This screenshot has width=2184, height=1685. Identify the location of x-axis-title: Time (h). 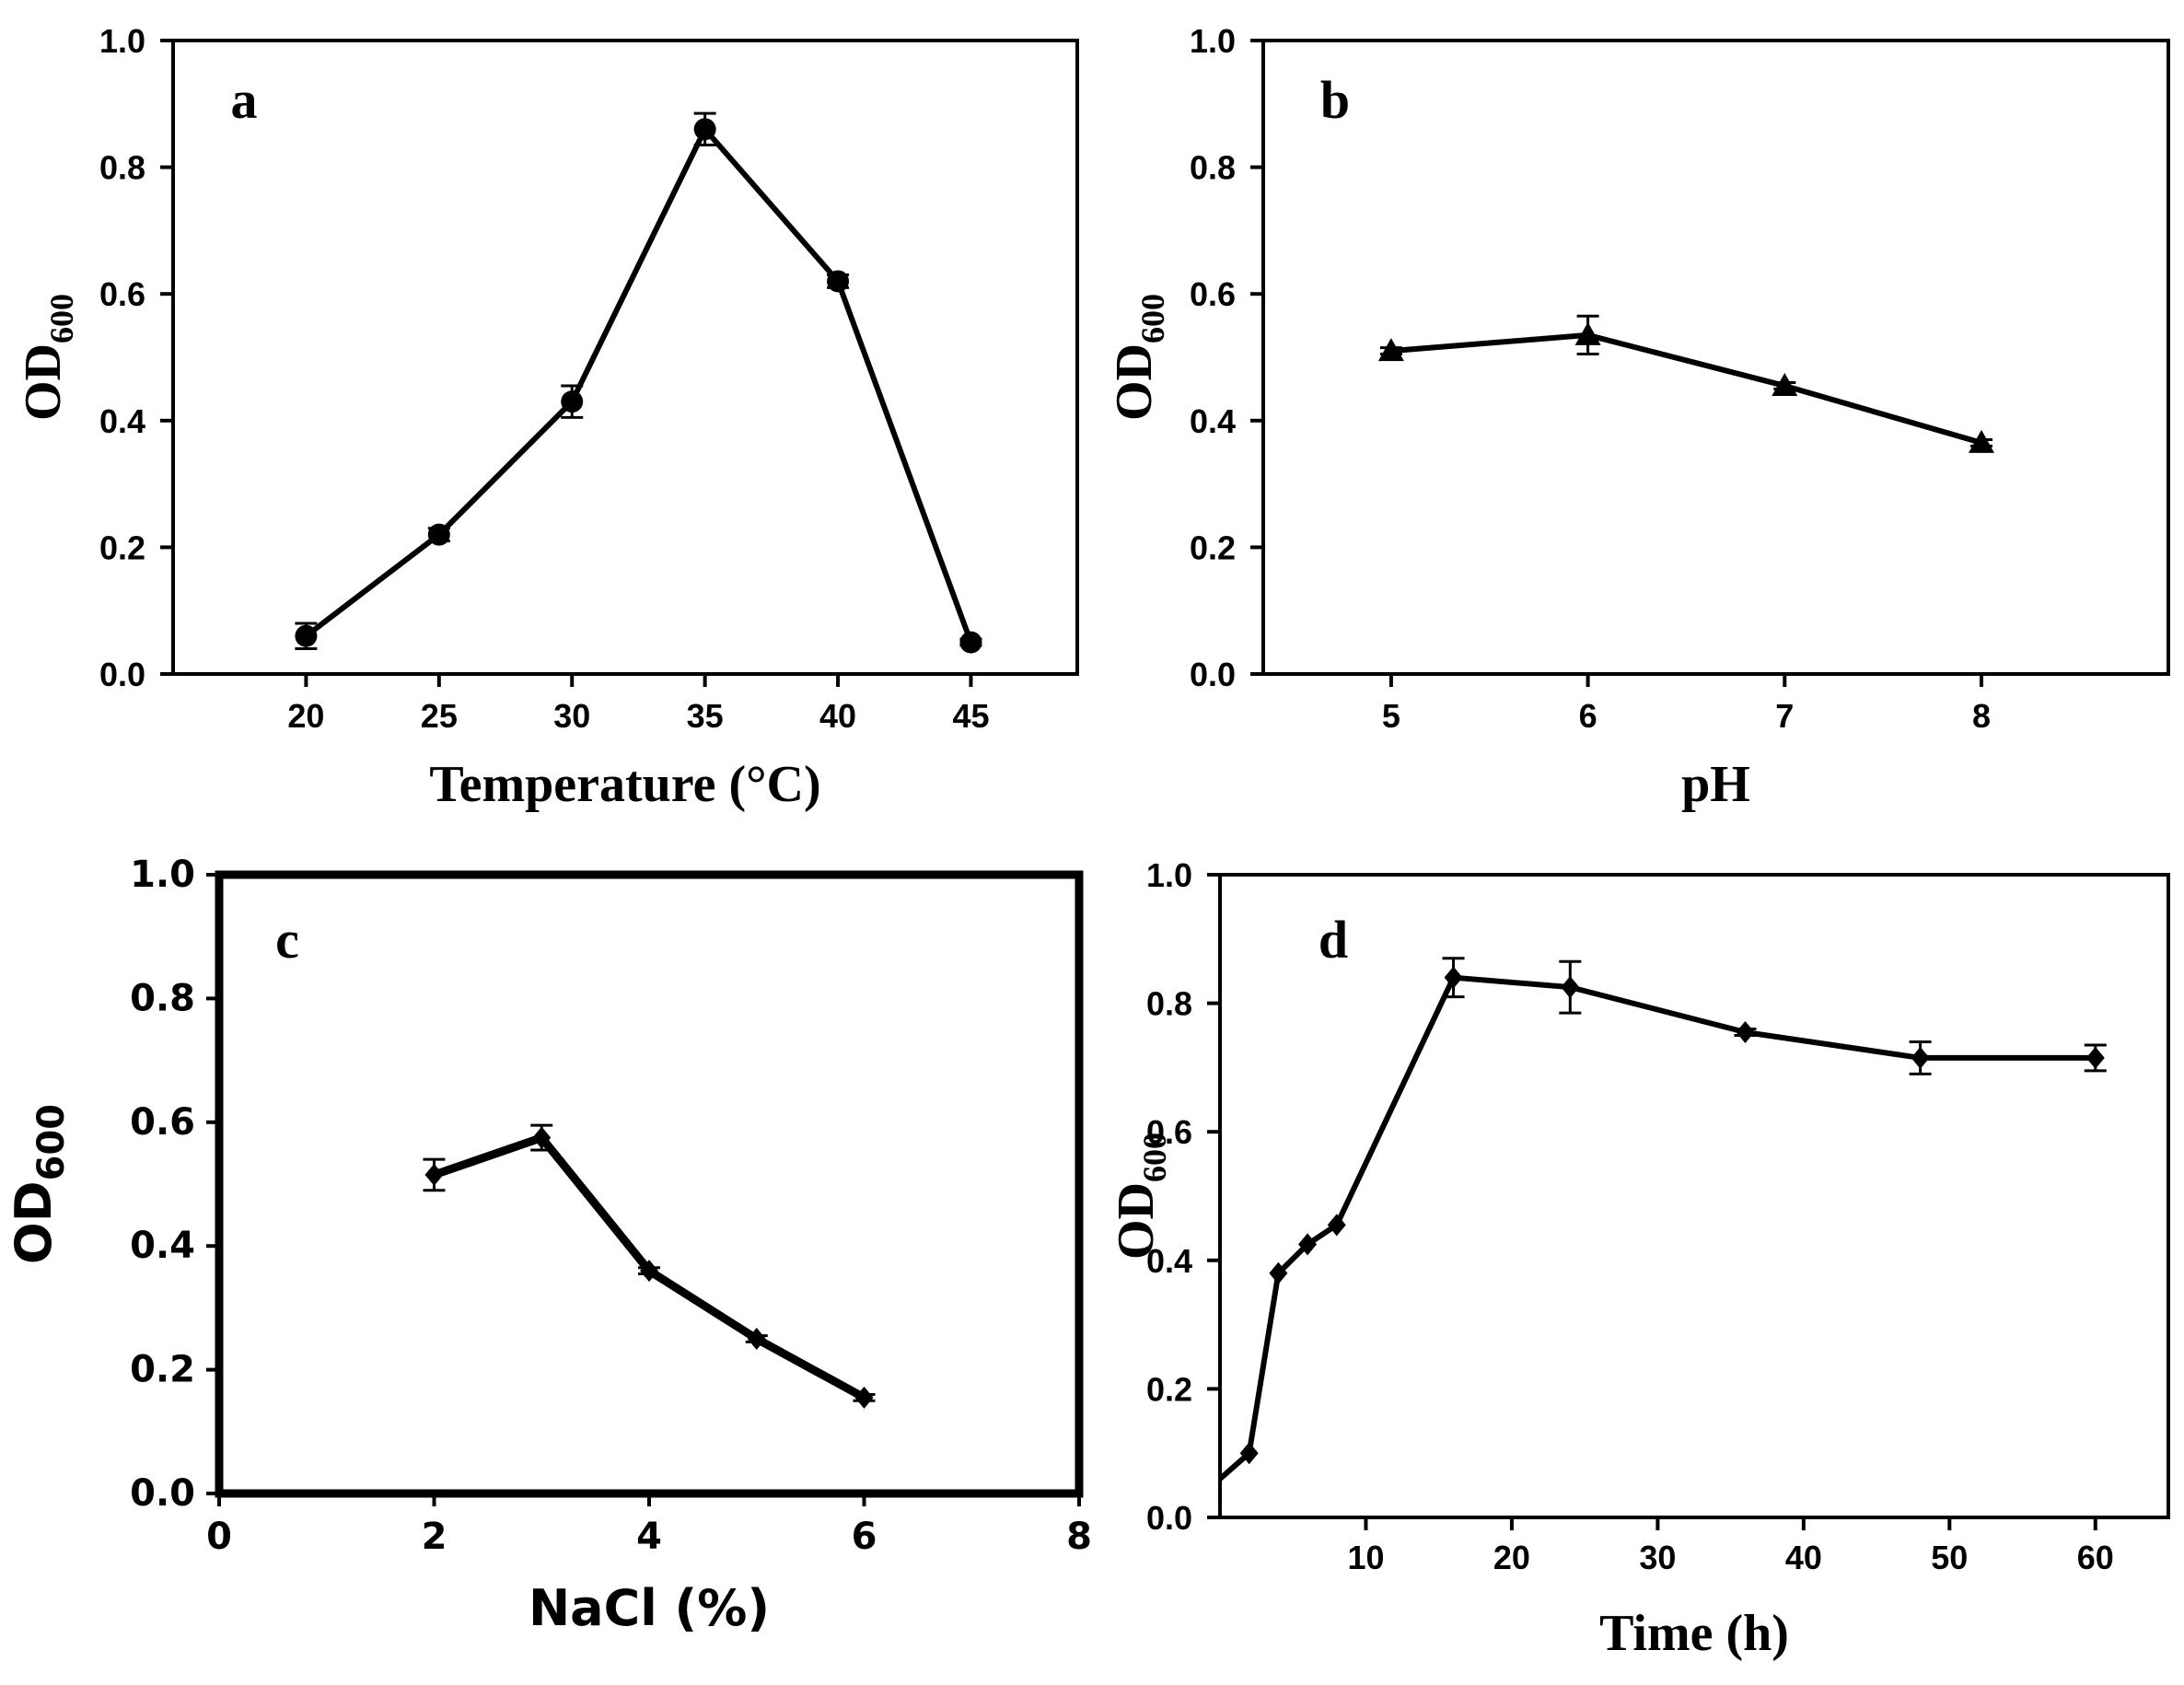
(1694, 1633).